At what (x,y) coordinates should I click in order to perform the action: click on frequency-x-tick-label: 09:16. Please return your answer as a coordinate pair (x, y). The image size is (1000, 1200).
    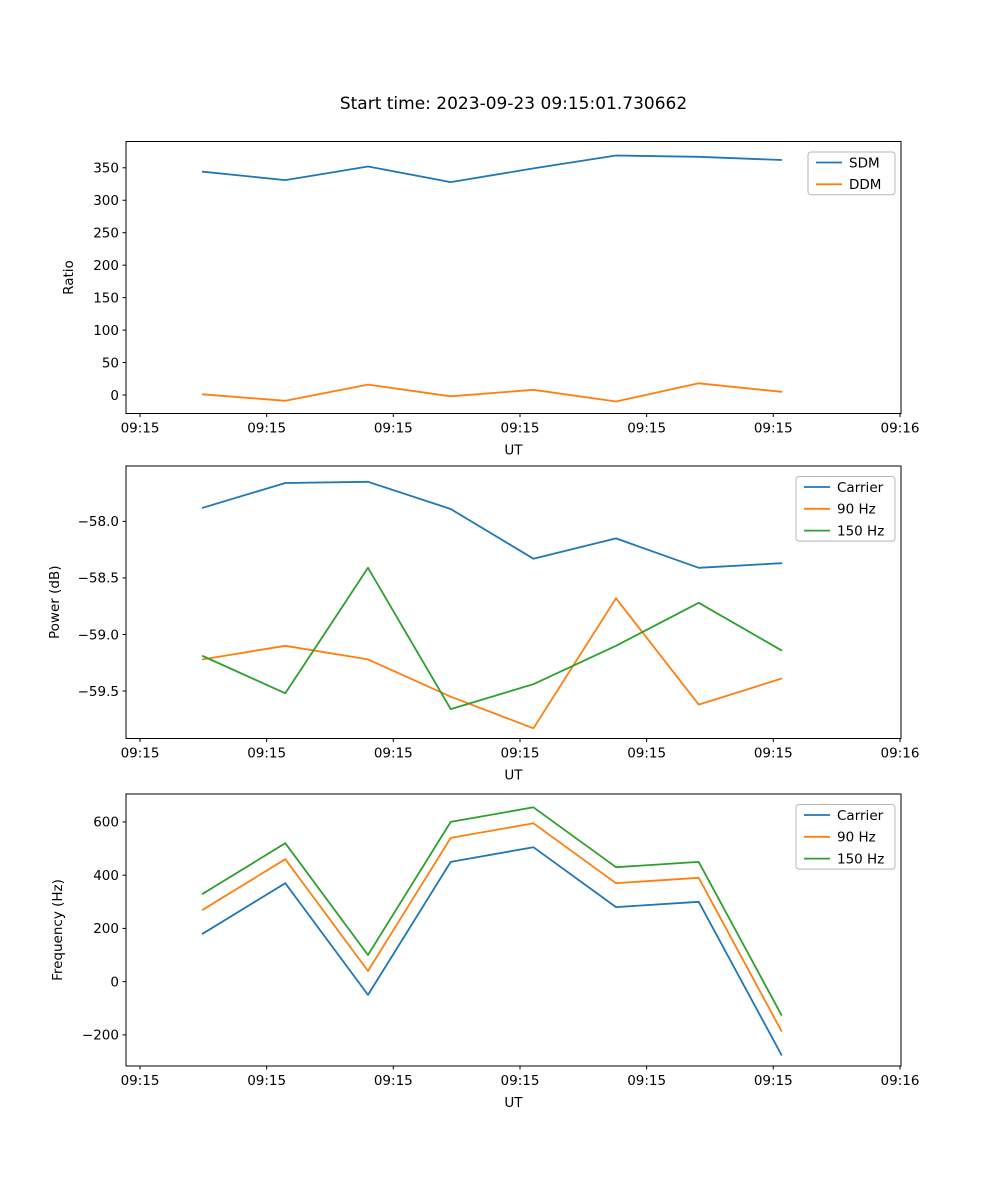
    Looking at the image, I should click on (900, 1081).